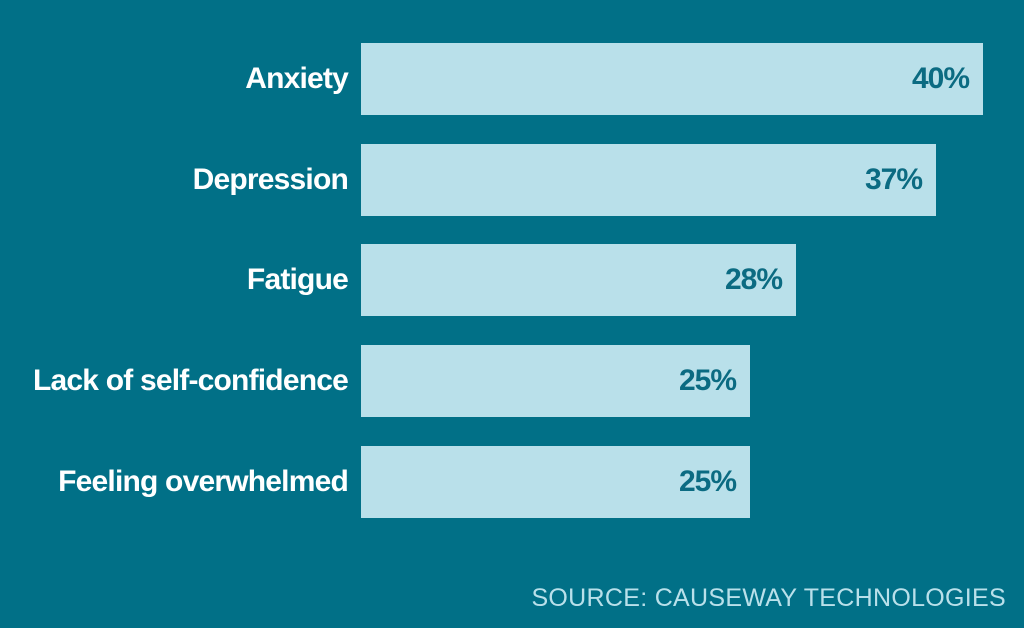  Describe the element at coordinates (190, 380) in the screenshot. I see `category-label: Lack of self-confidence` at that location.